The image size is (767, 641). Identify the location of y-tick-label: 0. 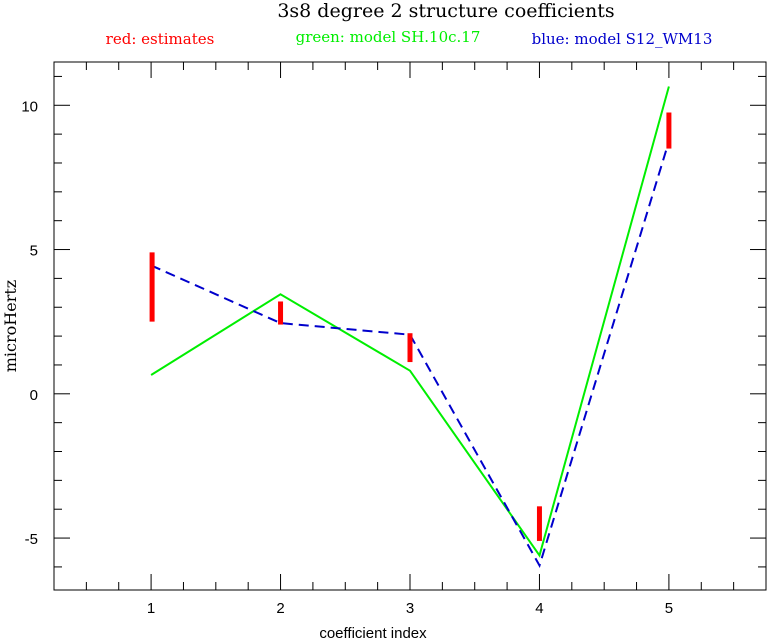
(34, 395).